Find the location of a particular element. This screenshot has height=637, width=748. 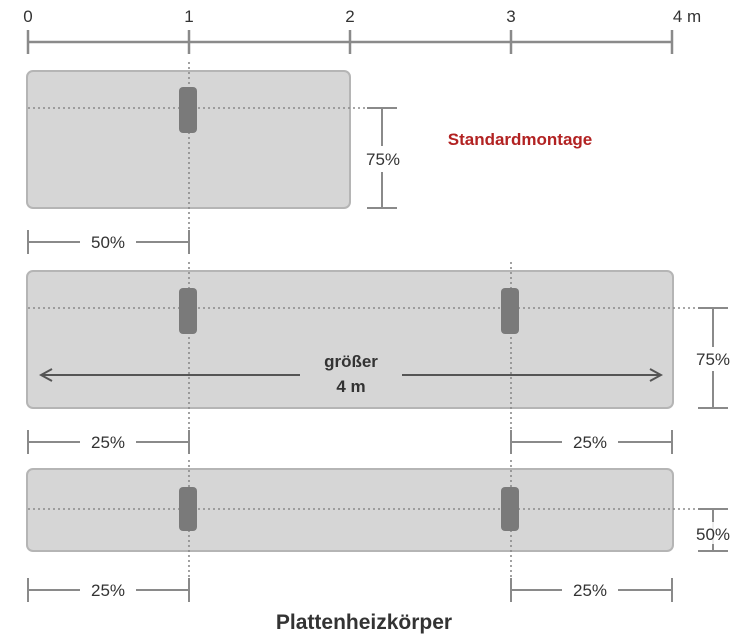

length-label-line1: größer is located at coordinates (351, 361).